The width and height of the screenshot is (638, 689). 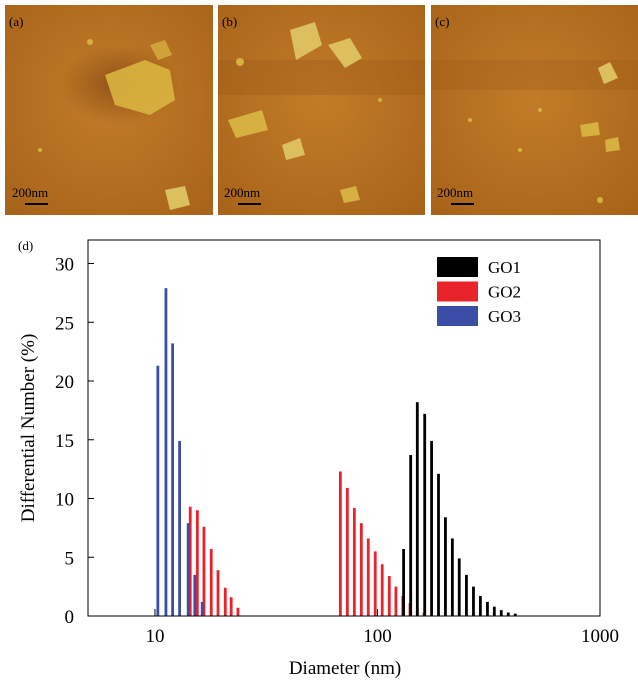 I want to click on y-tick-label: 0, so click(x=70, y=617).